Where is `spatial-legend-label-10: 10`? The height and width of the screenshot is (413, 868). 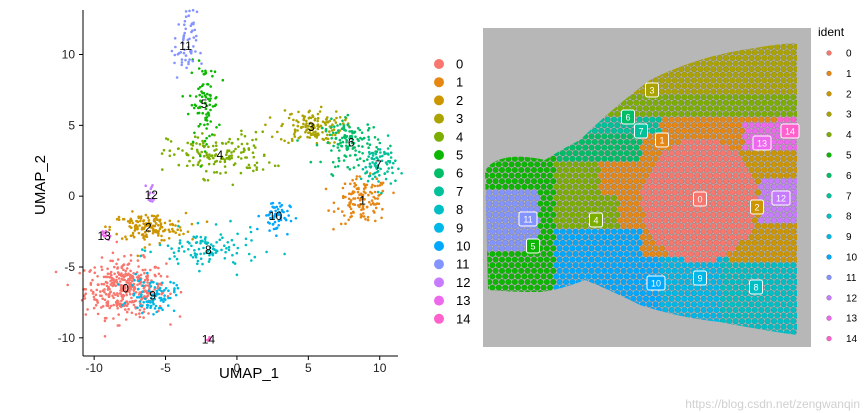 spatial-legend-label-10: 10 is located at coordinates (852, 258).